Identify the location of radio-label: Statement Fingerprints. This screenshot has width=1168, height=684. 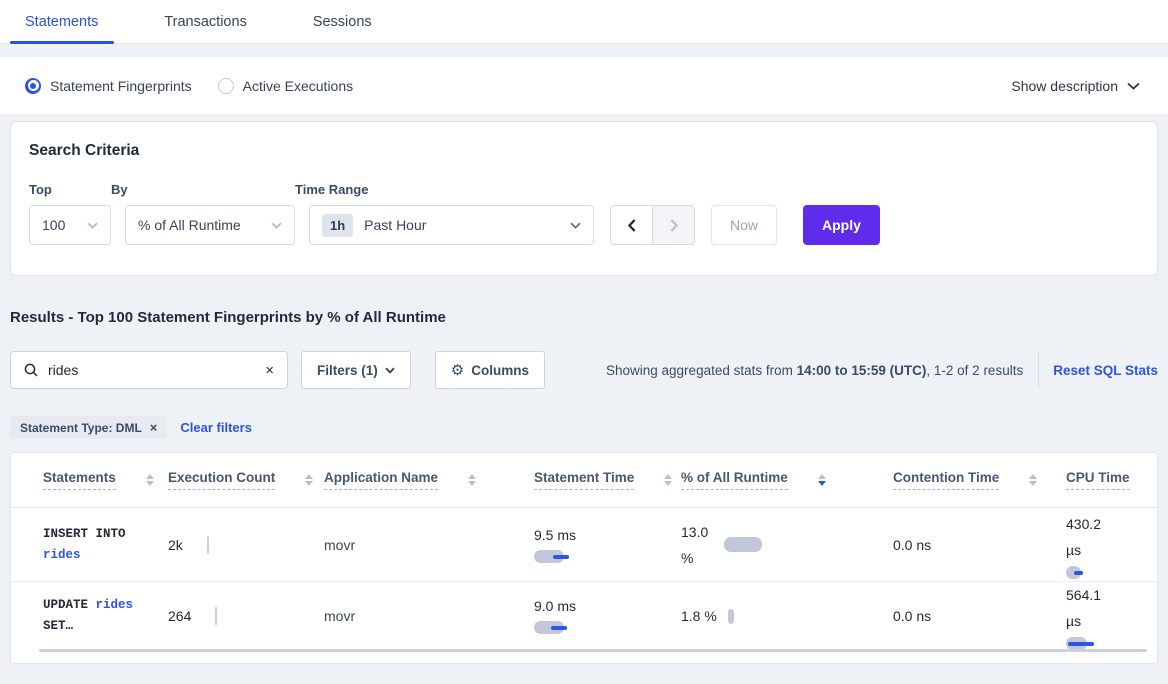
(121, 85).